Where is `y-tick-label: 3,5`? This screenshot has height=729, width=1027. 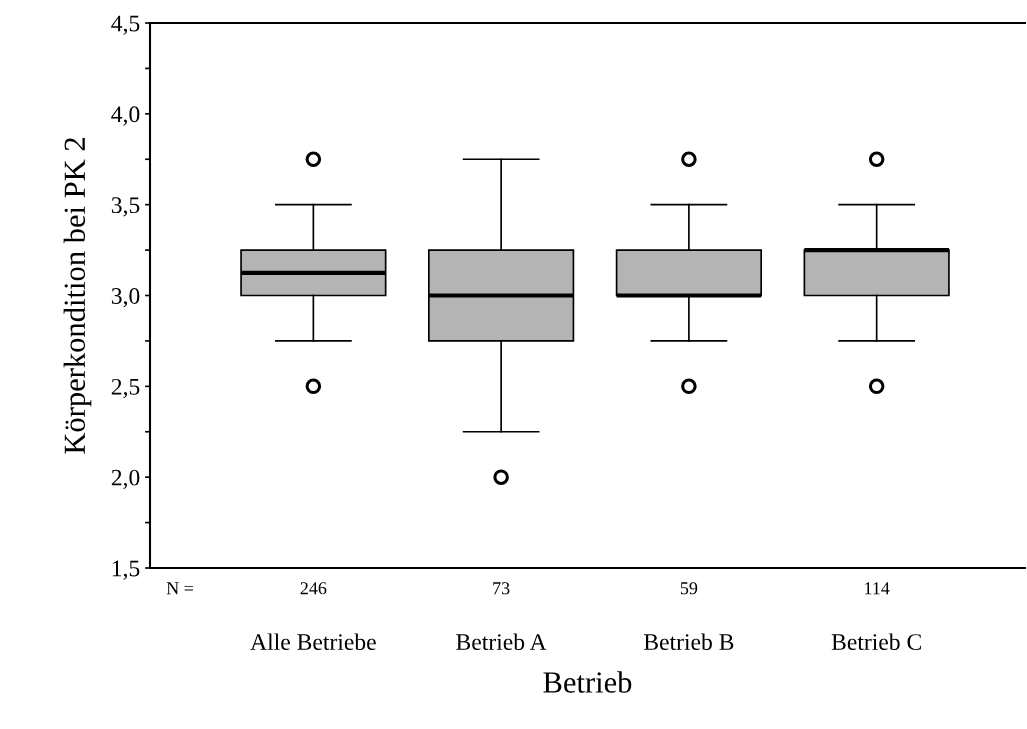
y-tick-label: 3,5 is located at coordinates (125, 207).